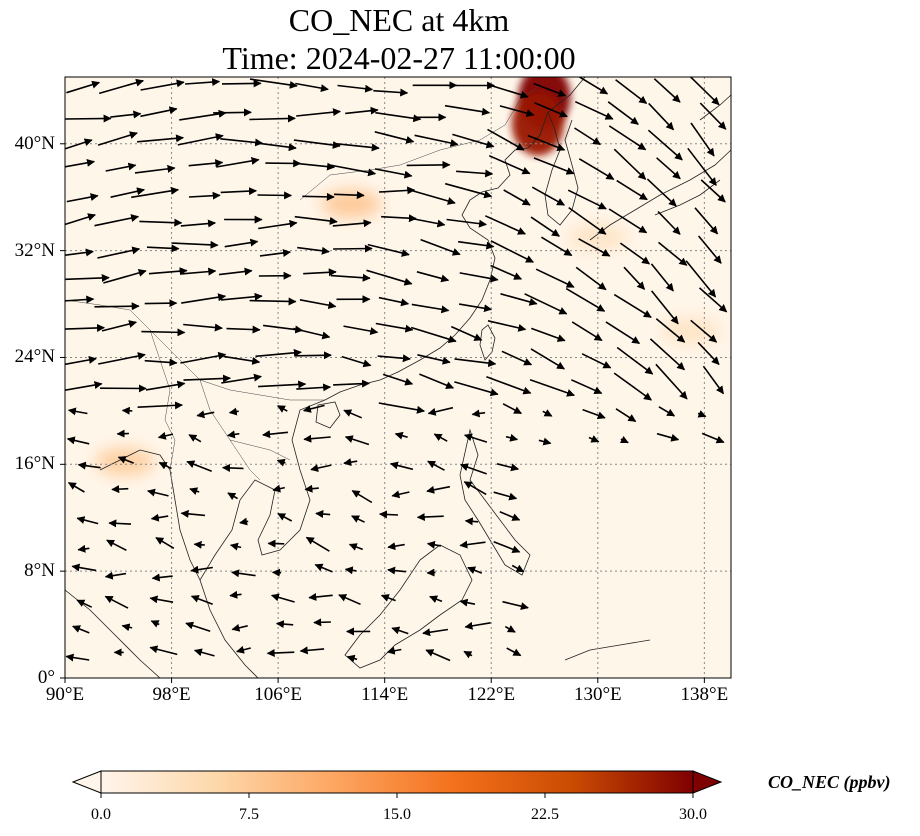 The image size is (920, 836). I want to click on map-title-variable: CO_NEC at 4km, so click(399, 20).